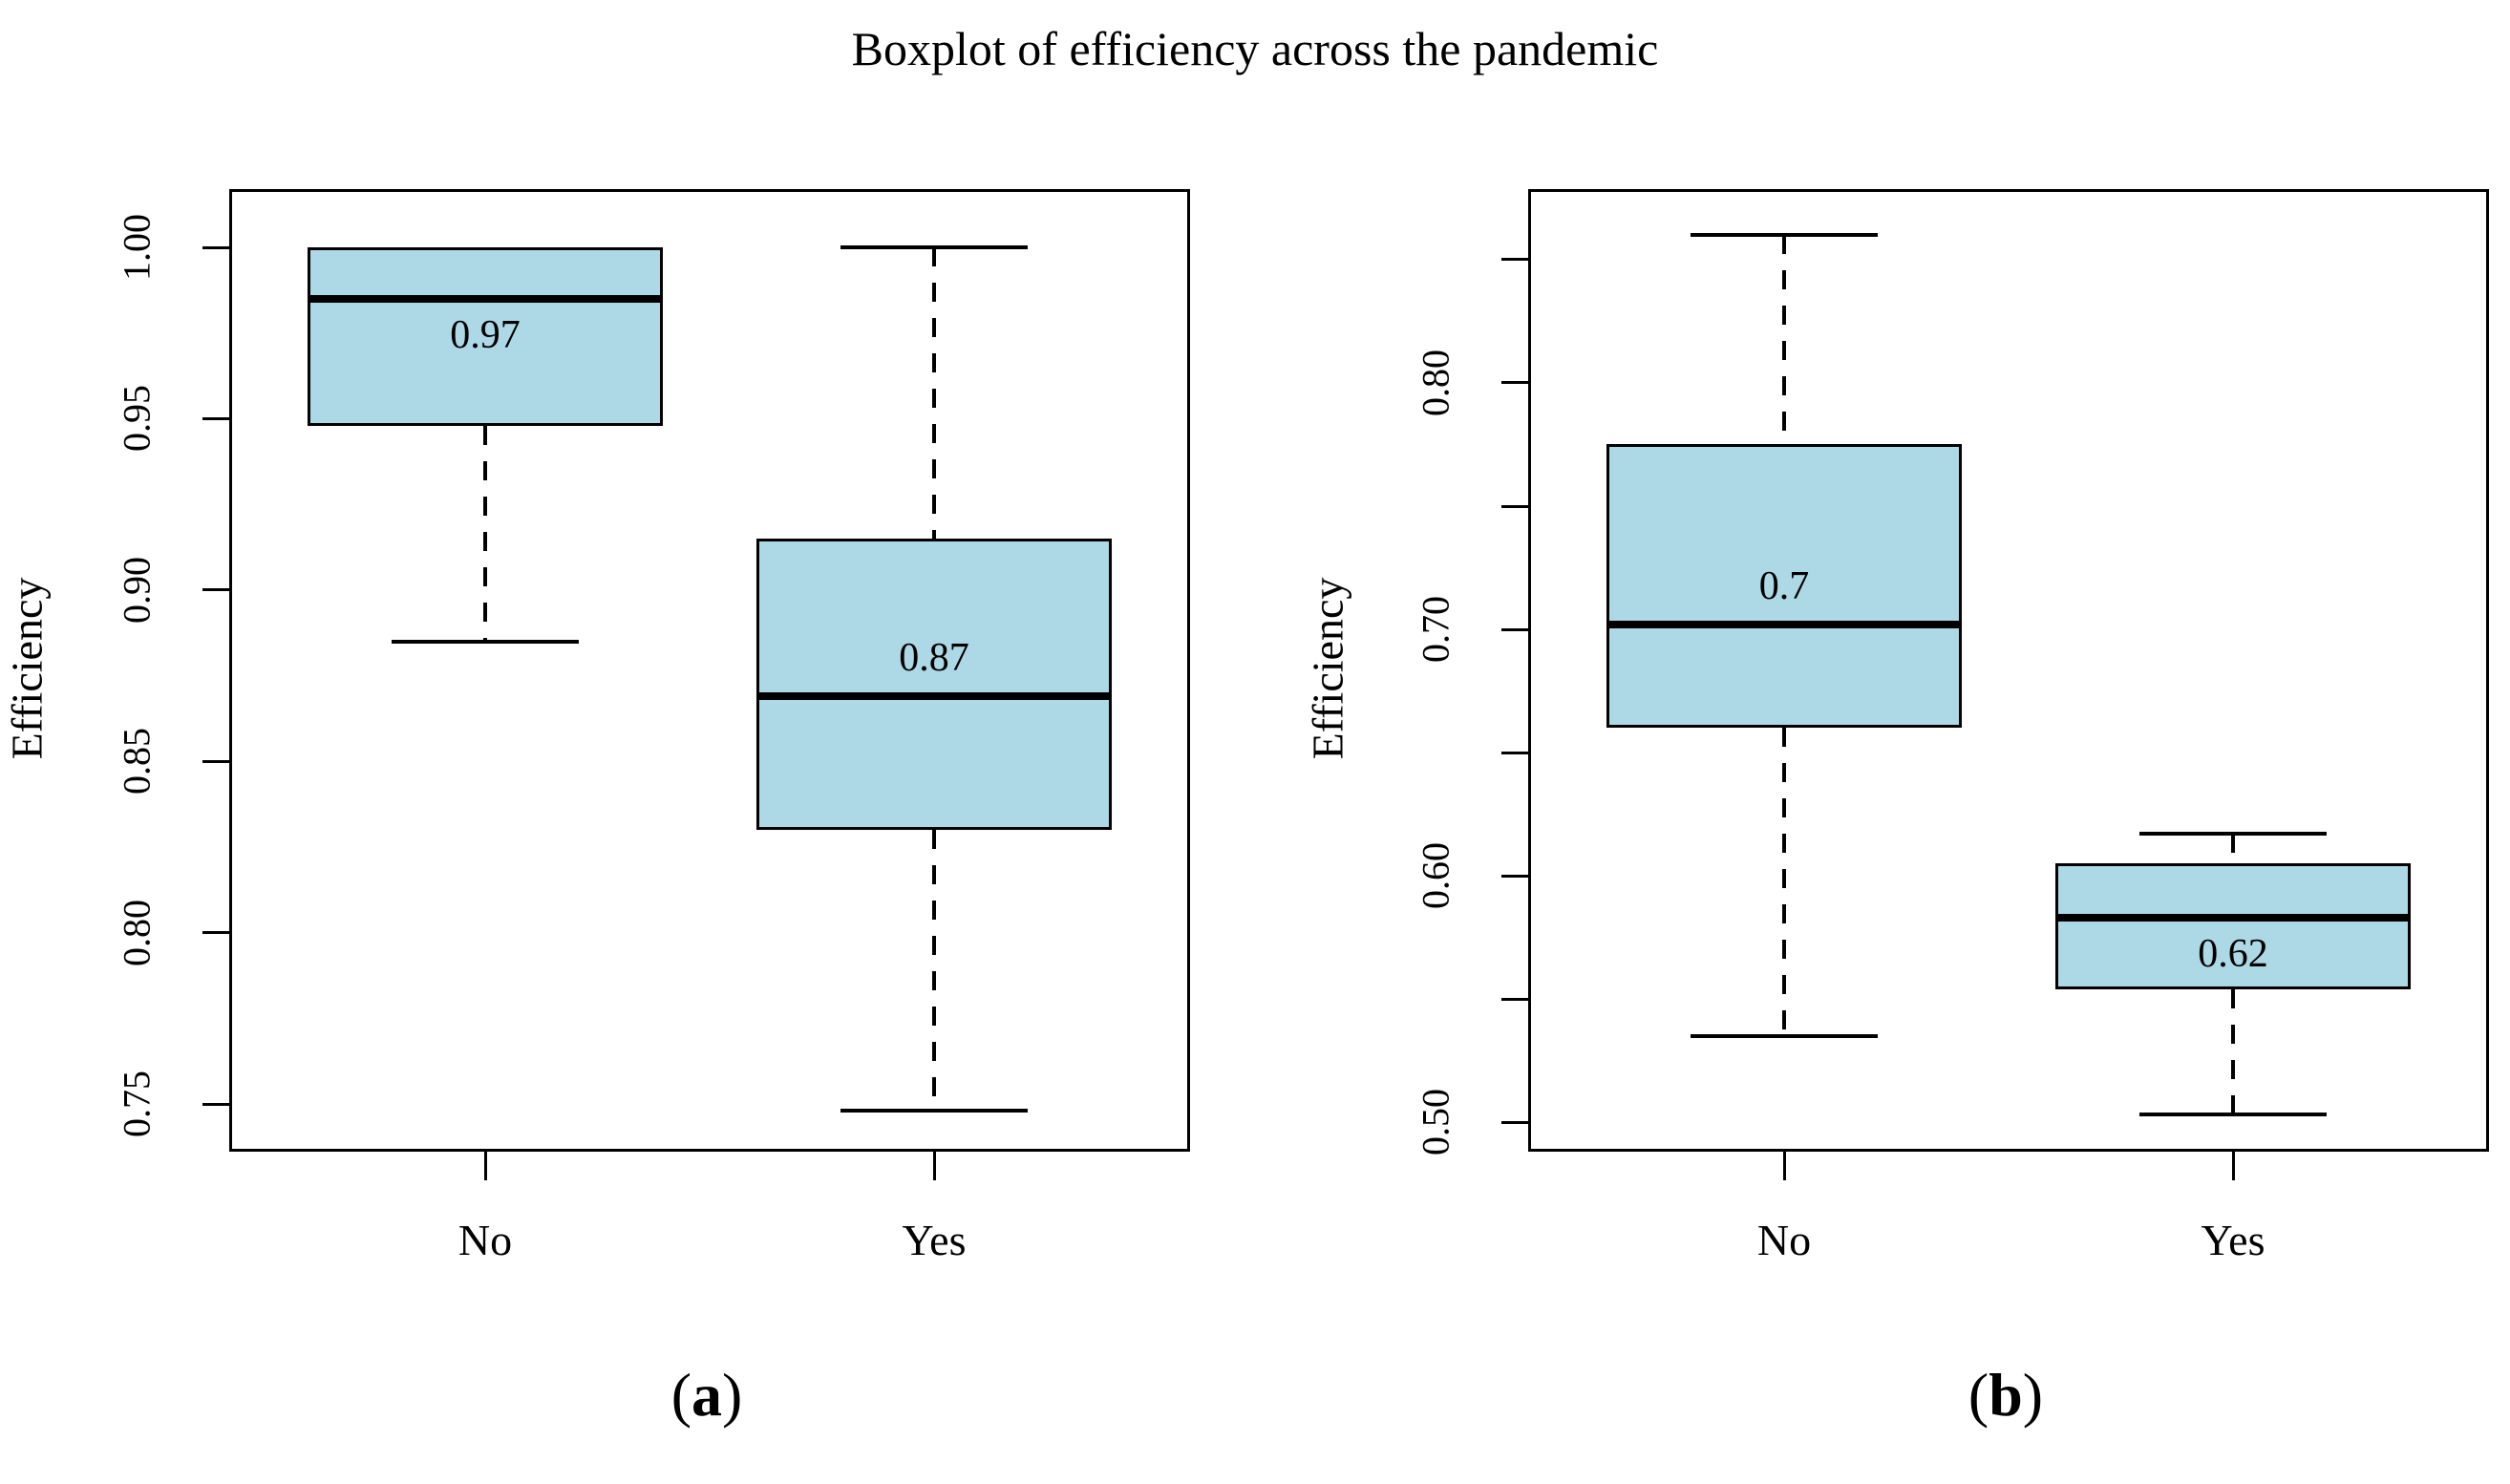  Describe the element at coordinates (2233, 954) in the screenshot. I see `median-value-label: 0.62` at that location.